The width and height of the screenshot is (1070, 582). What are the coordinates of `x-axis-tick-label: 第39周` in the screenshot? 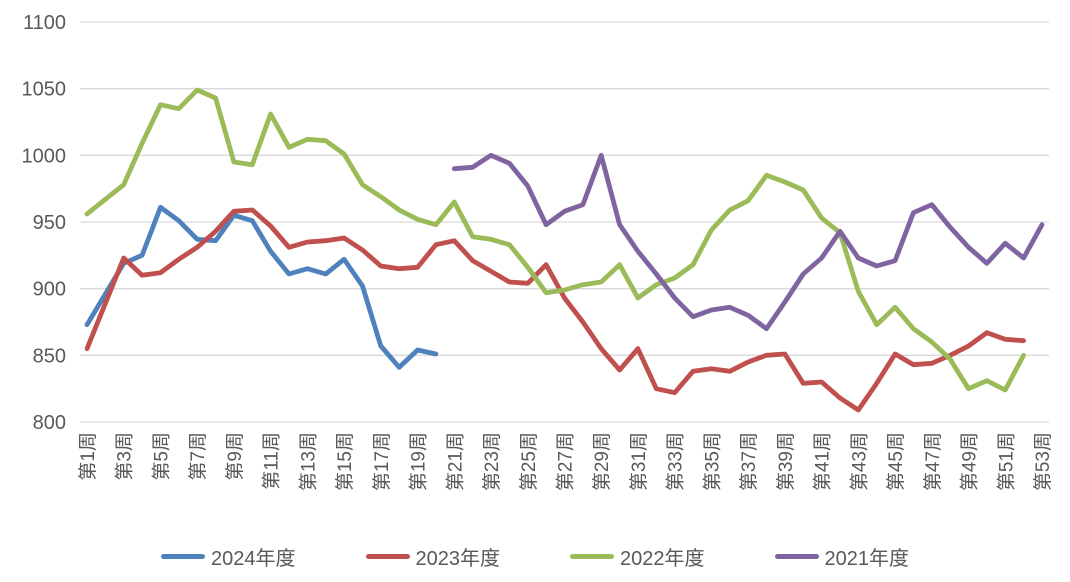 It's located at (786, 461).